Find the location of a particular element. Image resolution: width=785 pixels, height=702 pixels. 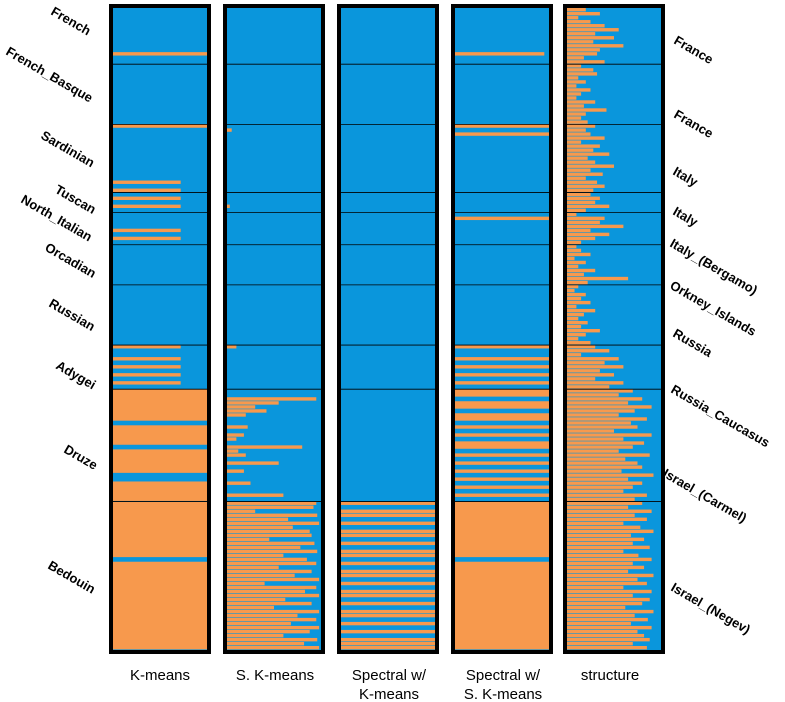

right-label-italy-2: Italy is located at coordinates (686, 217).